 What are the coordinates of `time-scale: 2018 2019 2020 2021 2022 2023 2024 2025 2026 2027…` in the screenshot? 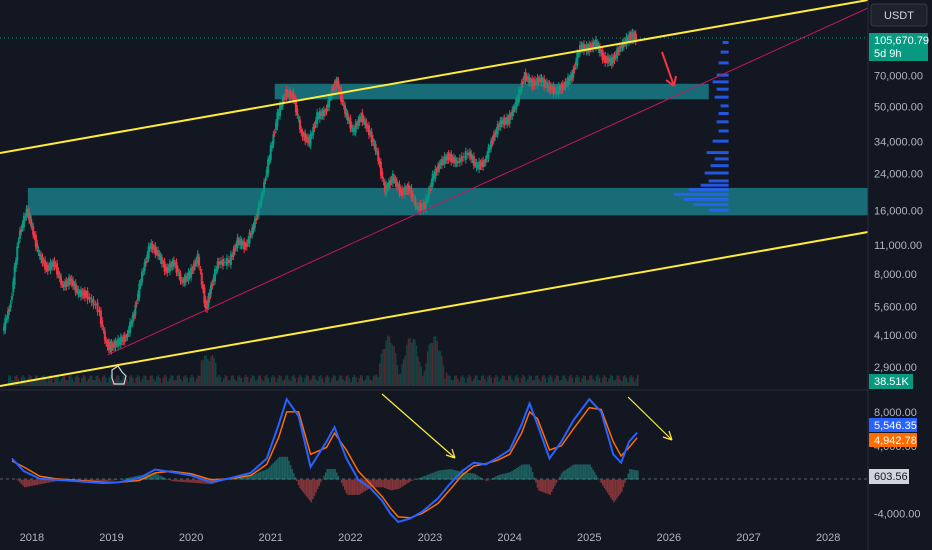 It's located at (430, 538).